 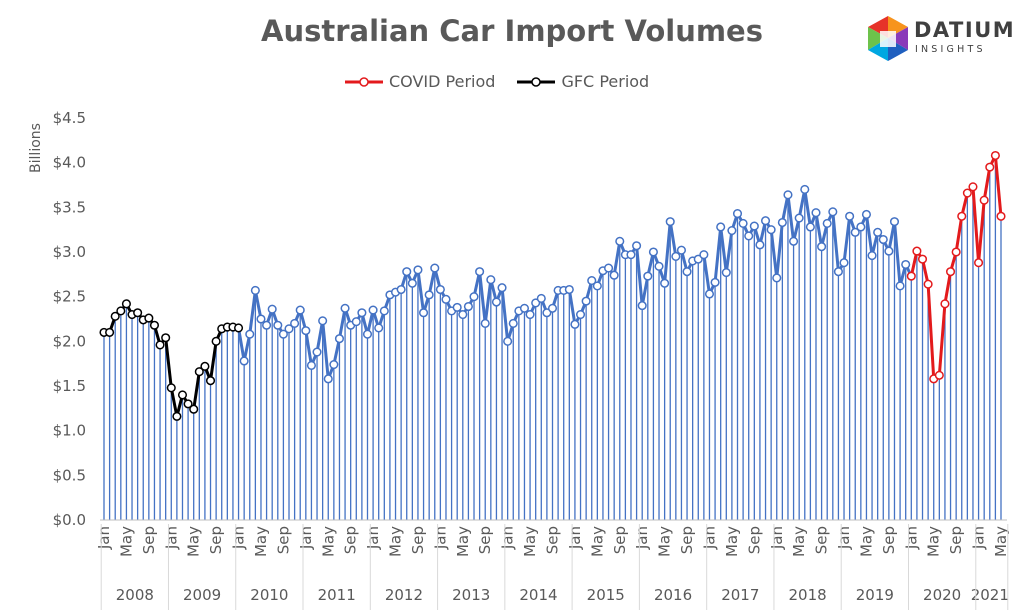 What do you see at coordinates (442, 81) in the screenshot?
I see `legend-label-covid: COVID Period` at bounding box center [442, 81].